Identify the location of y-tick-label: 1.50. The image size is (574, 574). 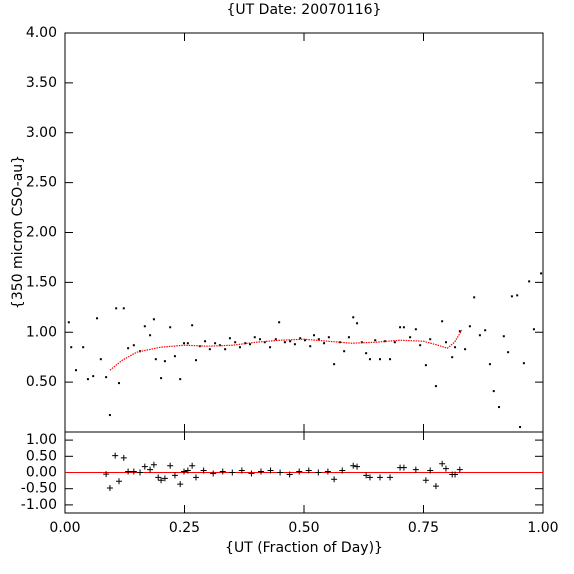
(41, 282).